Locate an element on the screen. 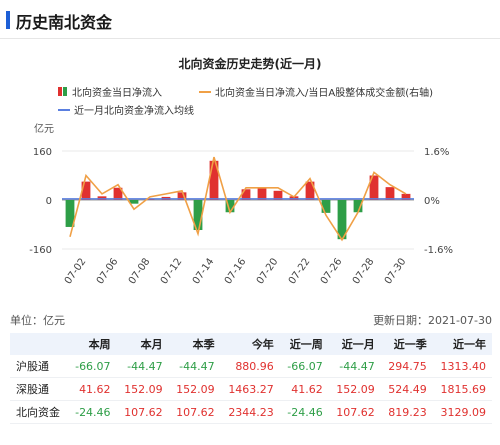 This screenshot has width=500, height=445. table-cell: 2344.23 is located at coordinates (250, 412).